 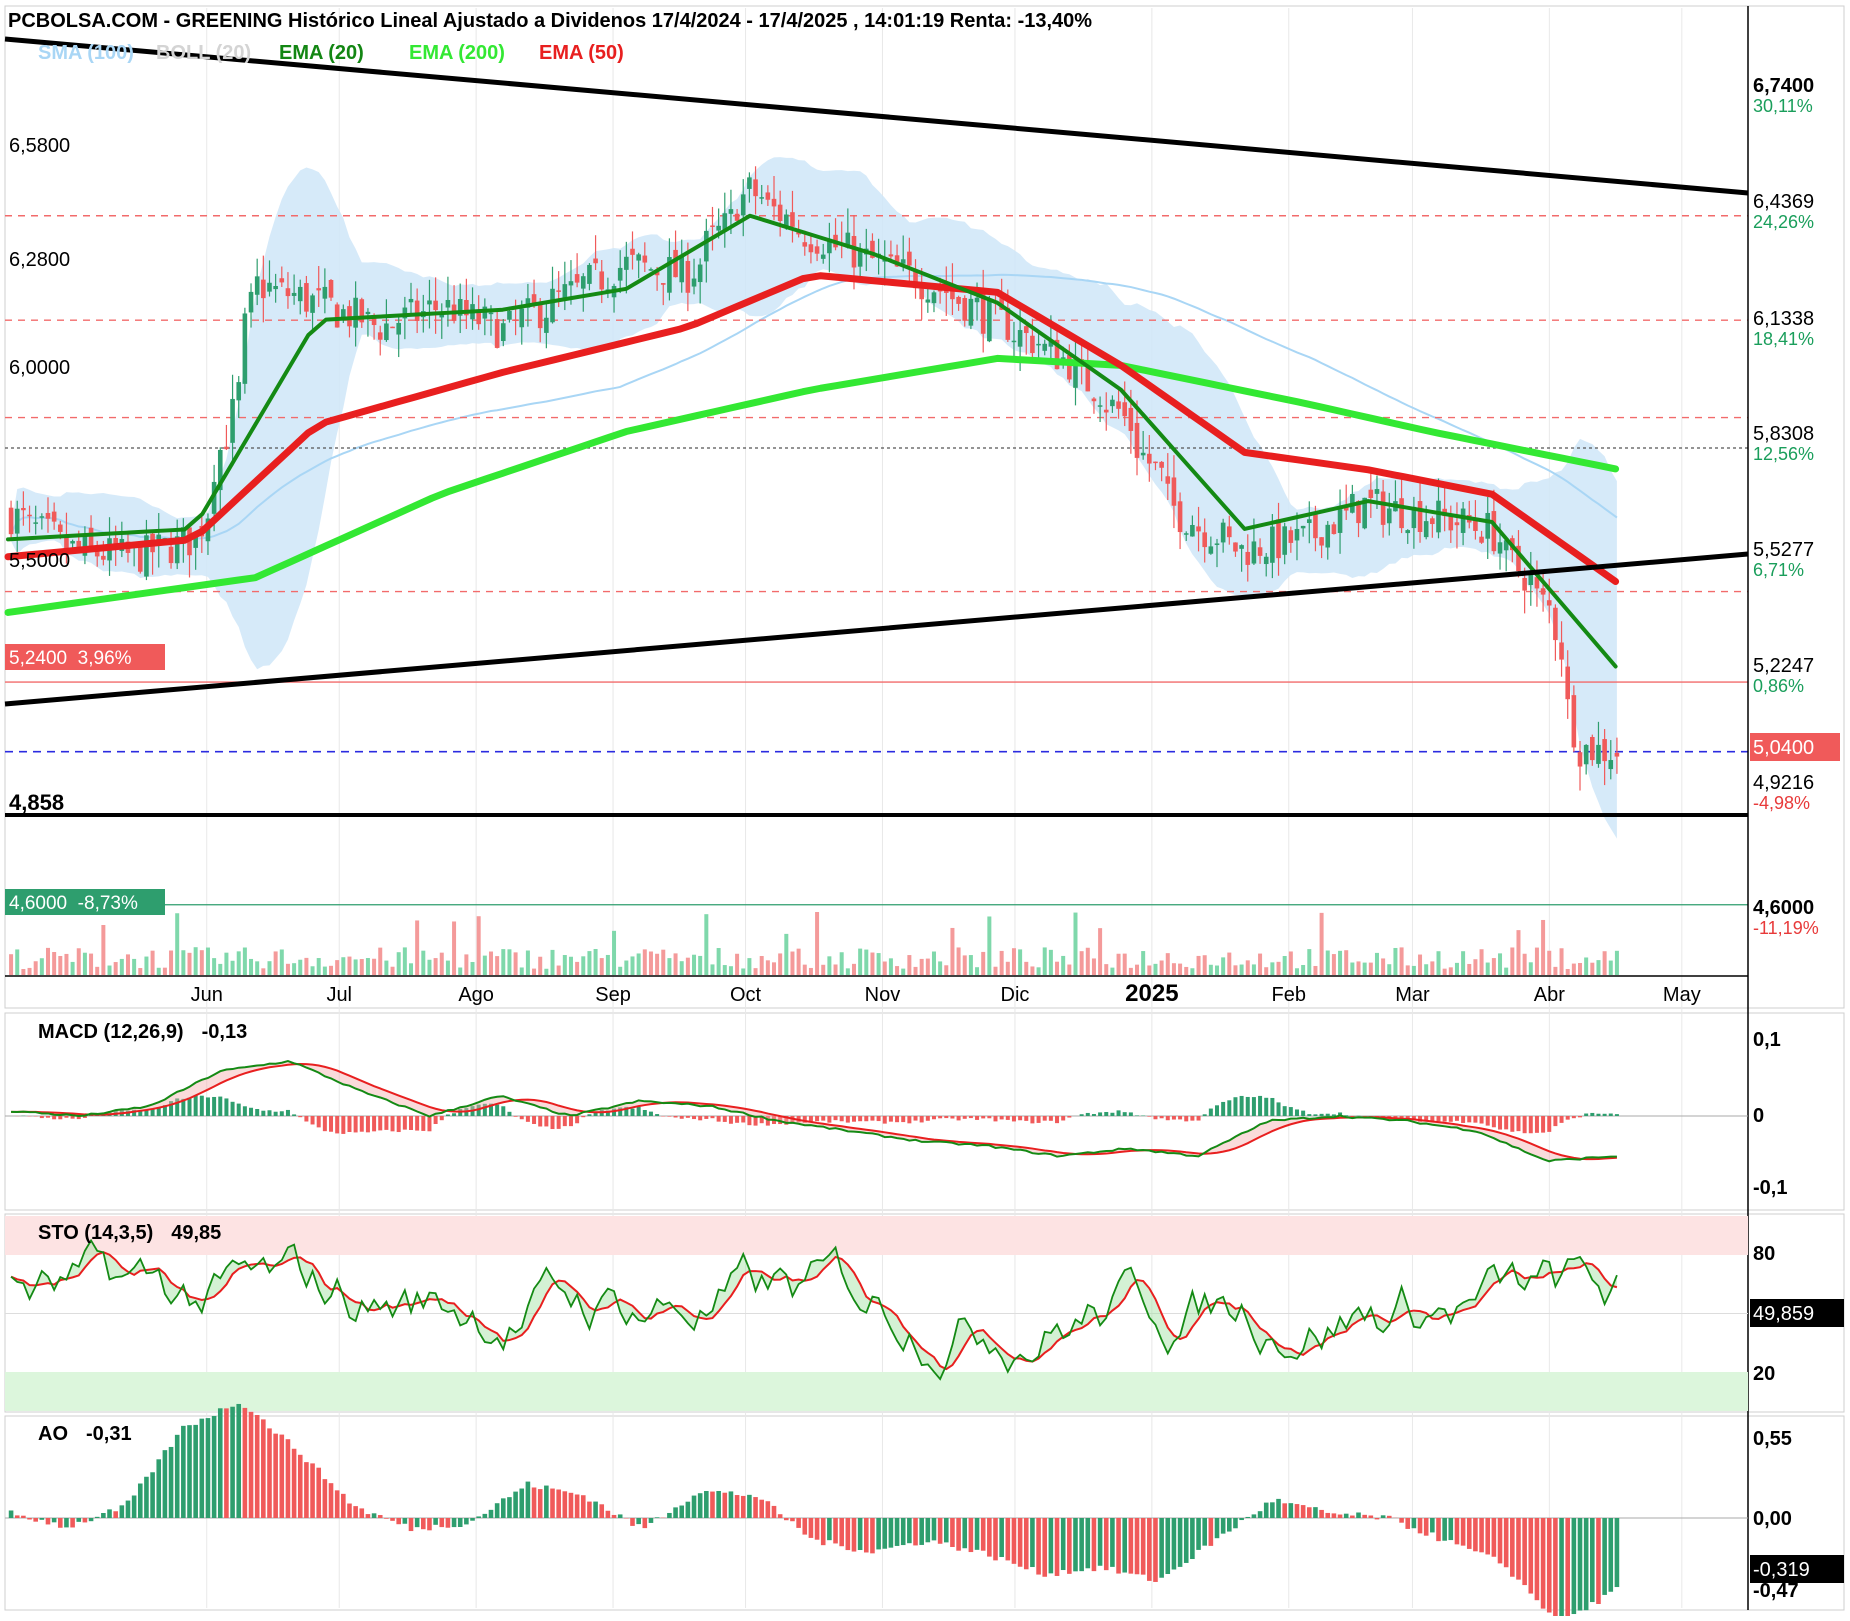 I want to click on price-tick-4: 5,5277, so click(x=1783, y=550).